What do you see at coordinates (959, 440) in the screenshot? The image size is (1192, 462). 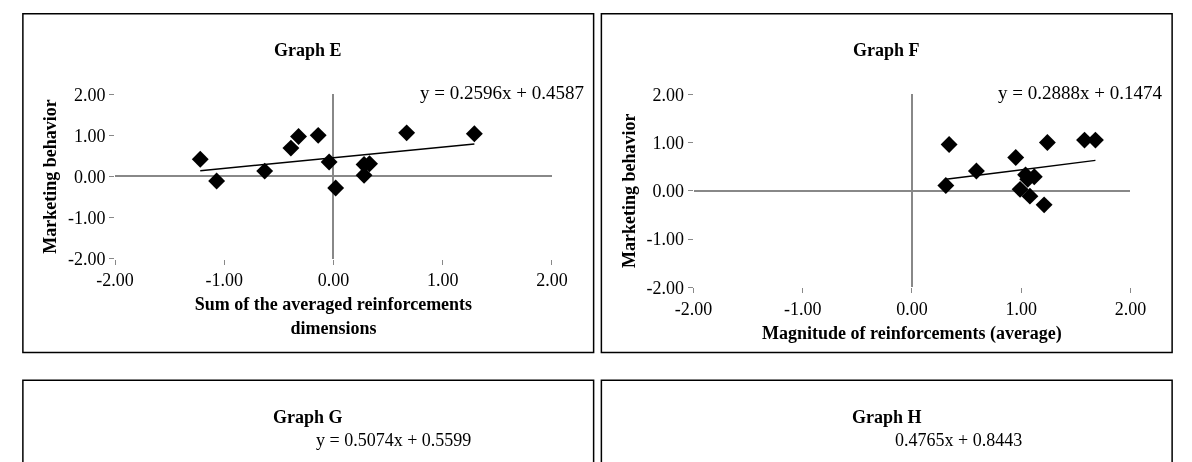 I see `text: 0.4765x + 0.8443` at bounding box center [959, 440].